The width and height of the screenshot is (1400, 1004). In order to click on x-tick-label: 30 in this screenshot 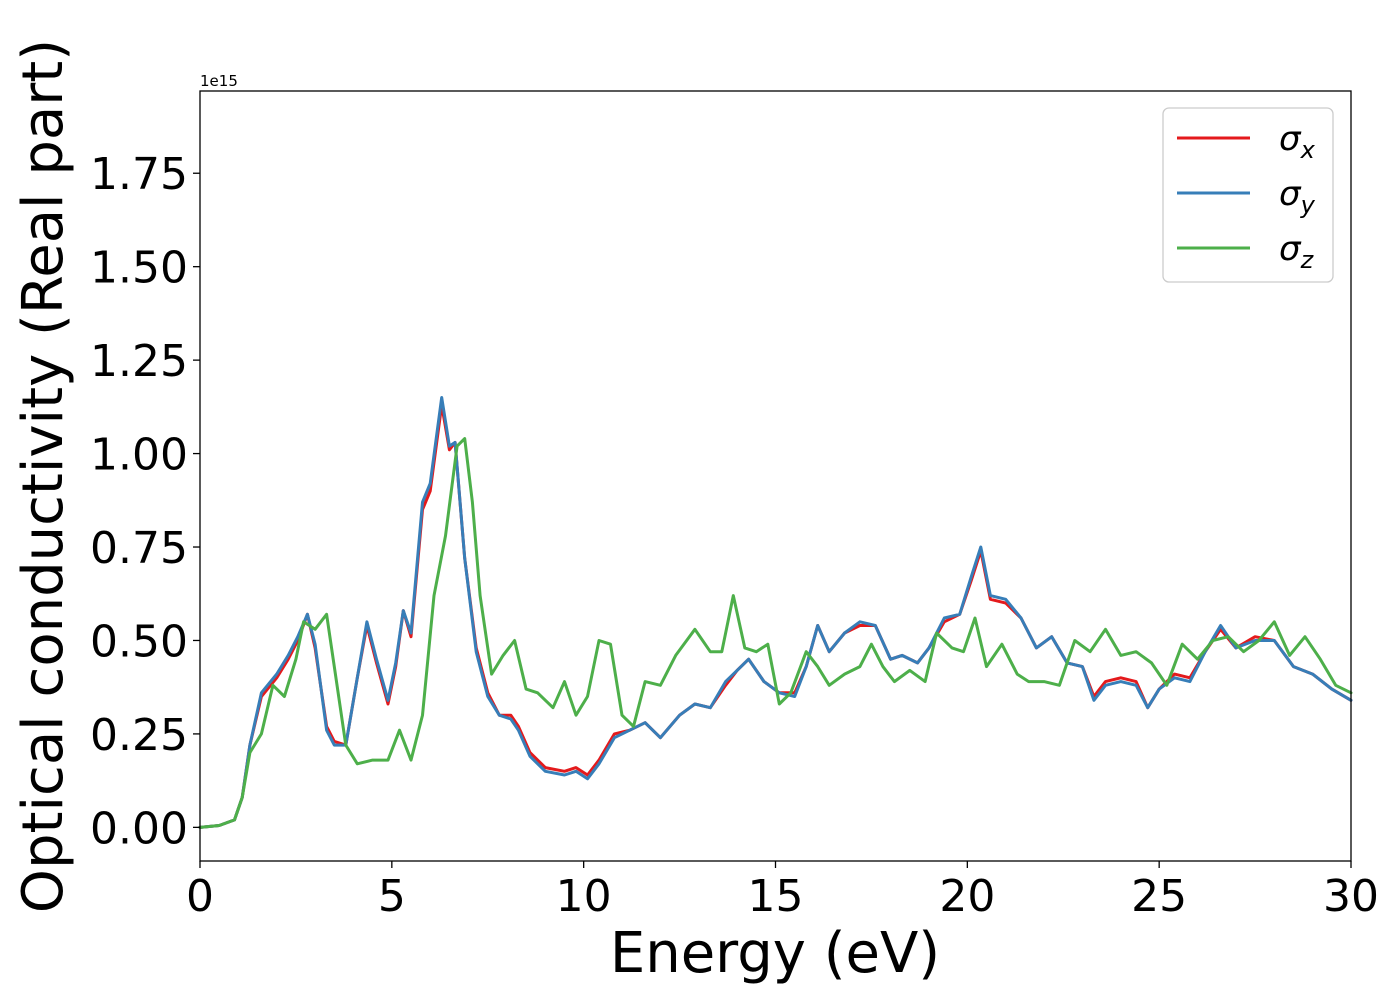, I will do `click(1351, 896)`.